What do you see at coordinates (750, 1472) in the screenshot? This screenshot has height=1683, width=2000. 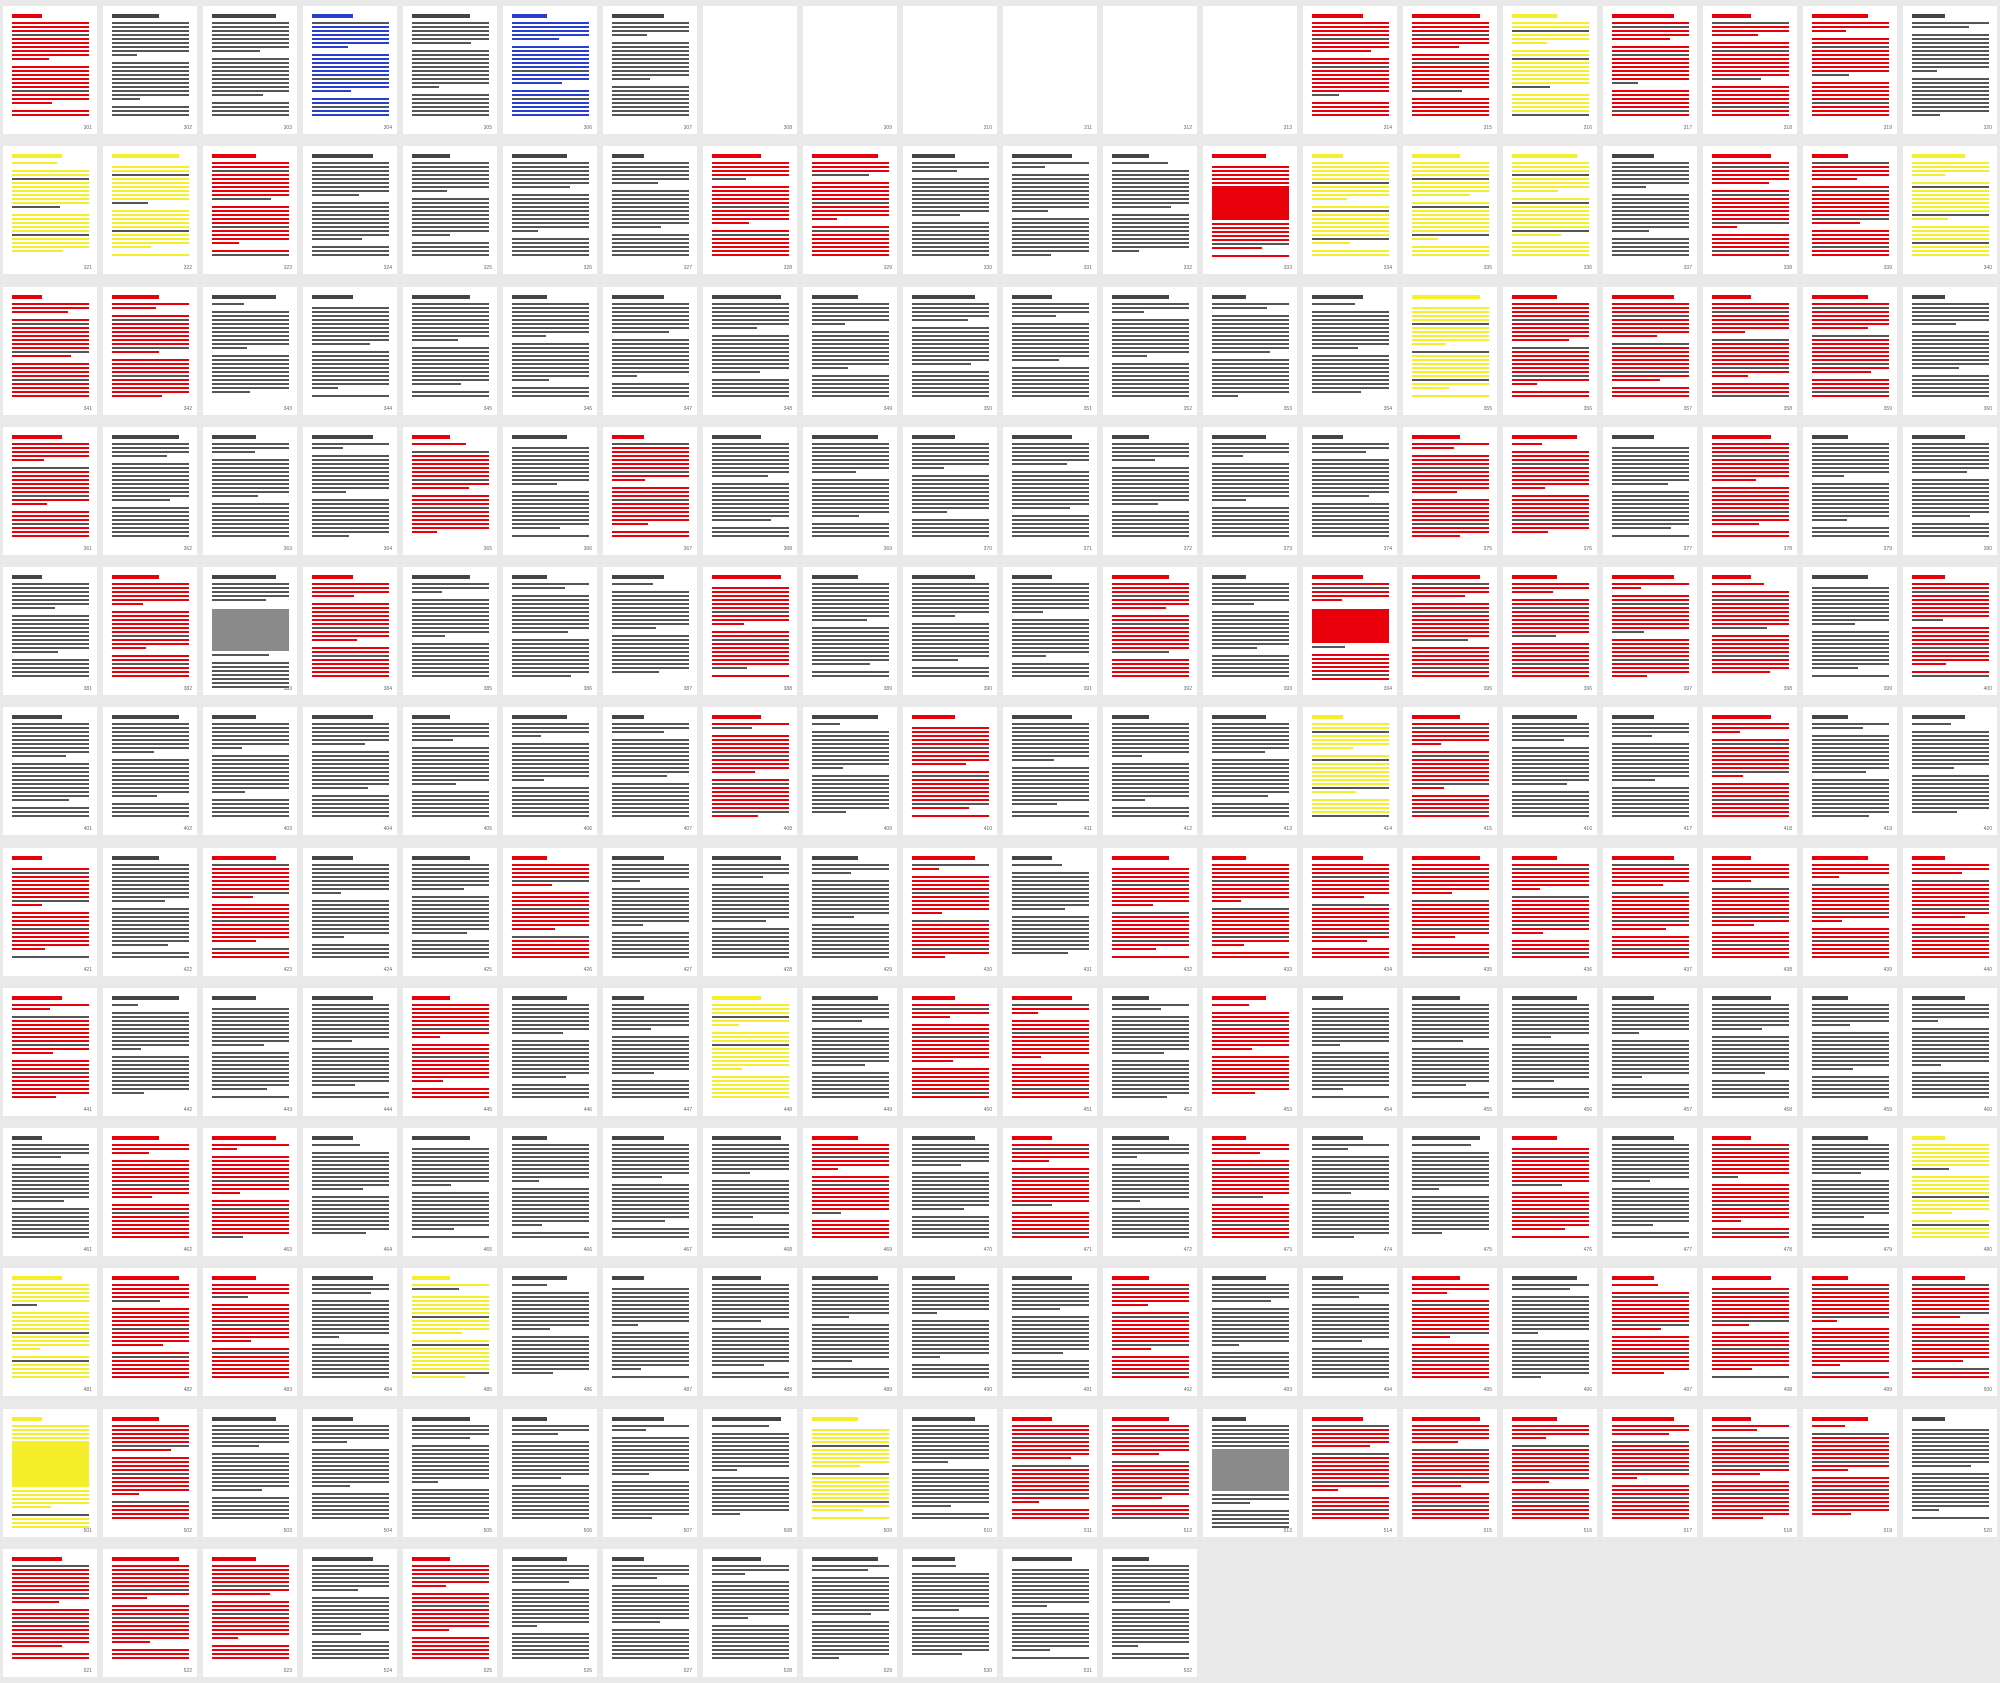 I see `page-thumbnail: 508` at bounding box center [750, 1472].